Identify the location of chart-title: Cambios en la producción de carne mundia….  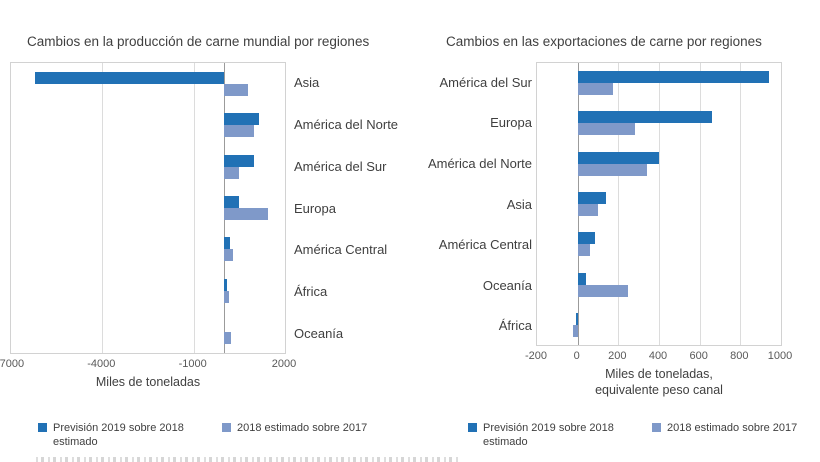
(198, 41).